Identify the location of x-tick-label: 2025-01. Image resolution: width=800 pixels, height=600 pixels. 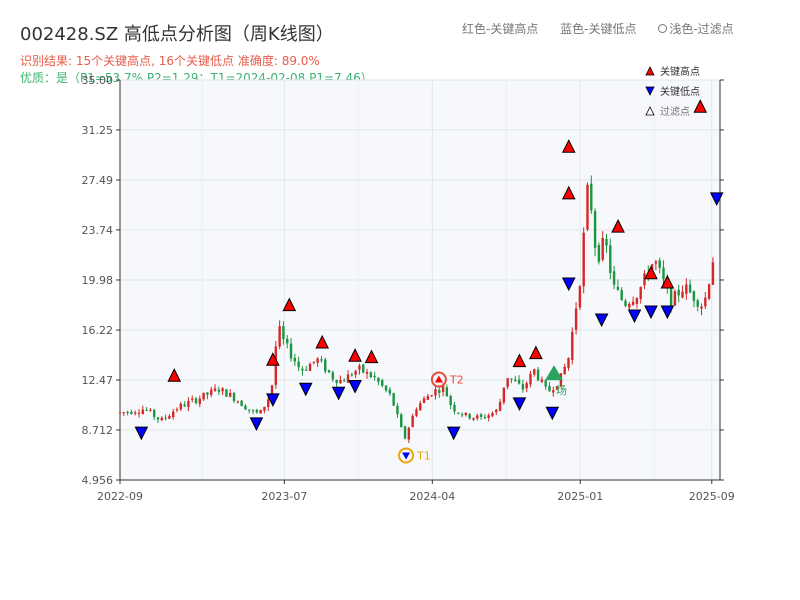
(580, 496).